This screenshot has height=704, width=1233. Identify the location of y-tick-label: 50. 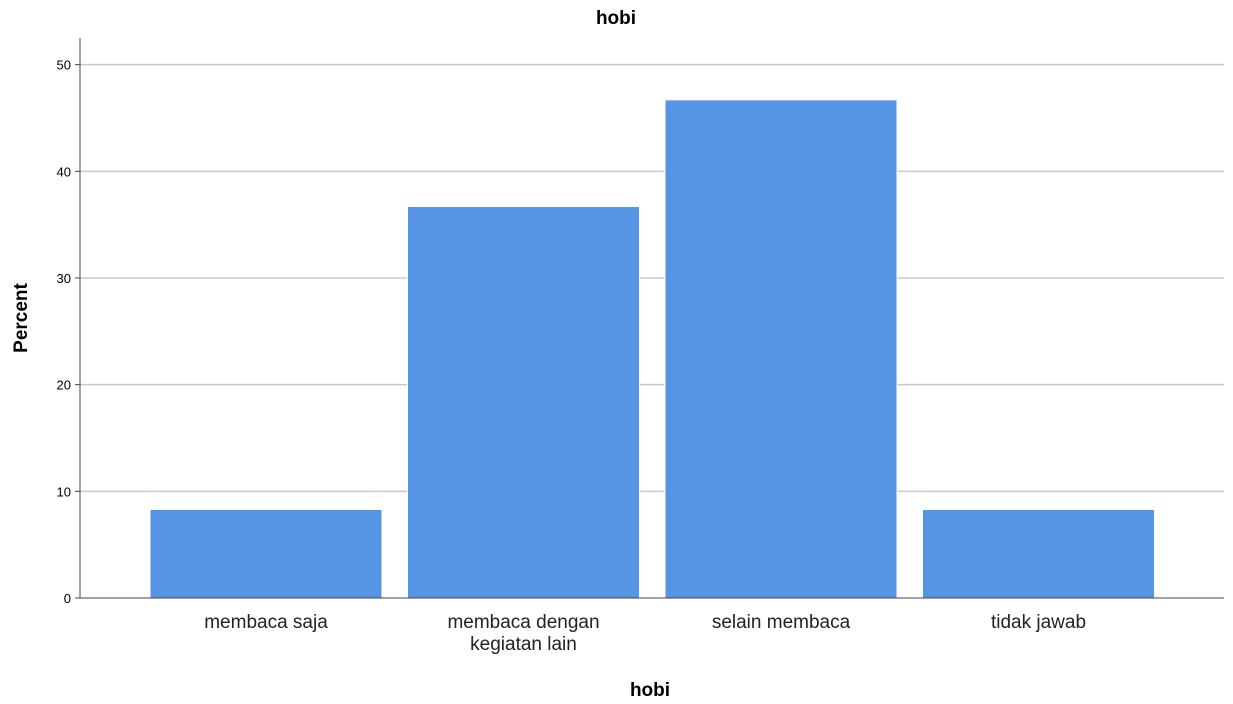
(64, 65).